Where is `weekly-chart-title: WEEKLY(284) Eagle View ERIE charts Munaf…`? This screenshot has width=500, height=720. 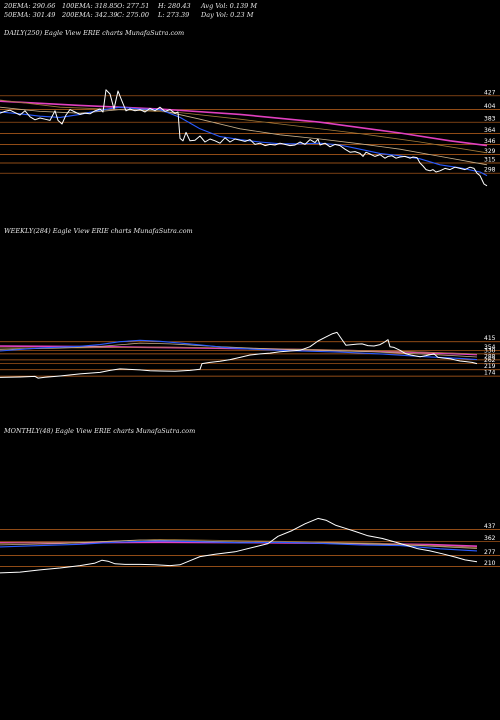 weekly-chart-title: WEEKLY(284) Eagle View ERIE charts Munaf… is located at coordinates (98, 231).